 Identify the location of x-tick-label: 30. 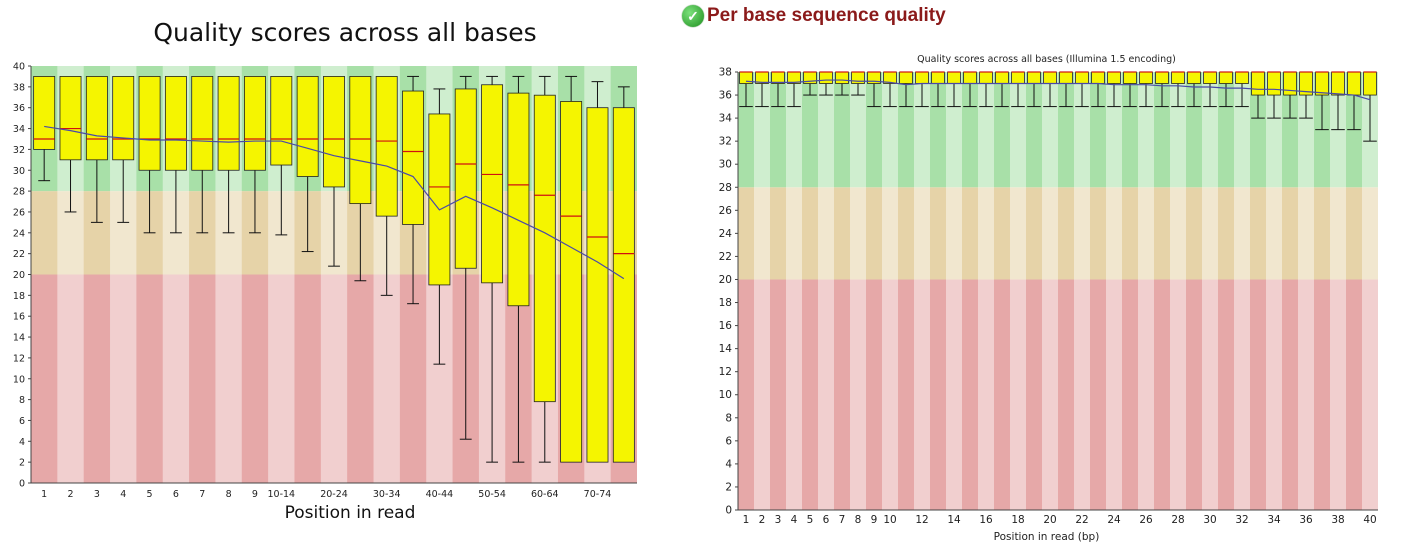
(1209, 520).